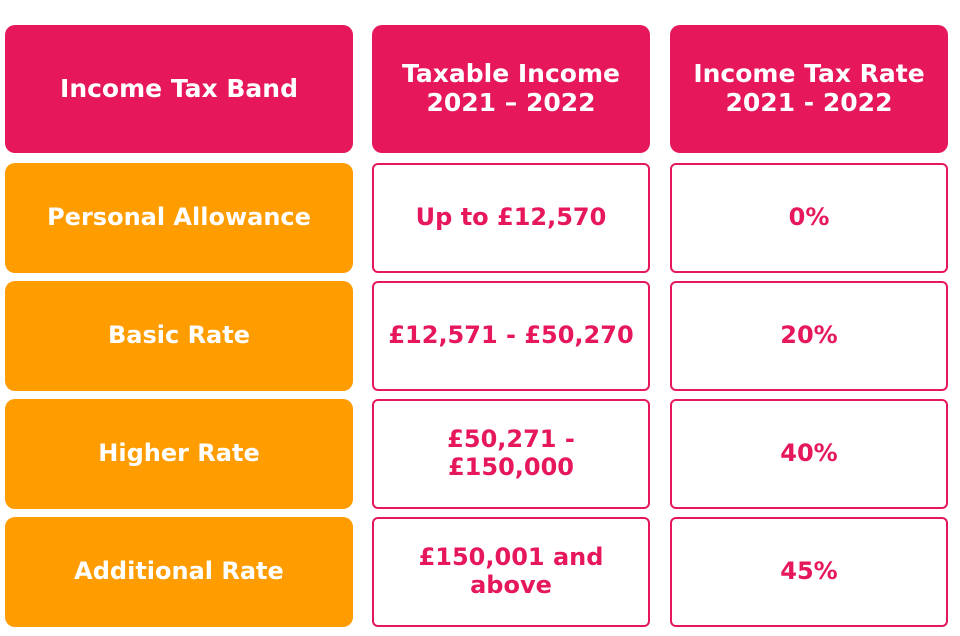 The image size is (960, 636). I want to click on rate-higher-rate: 40%, so click(809, 454).